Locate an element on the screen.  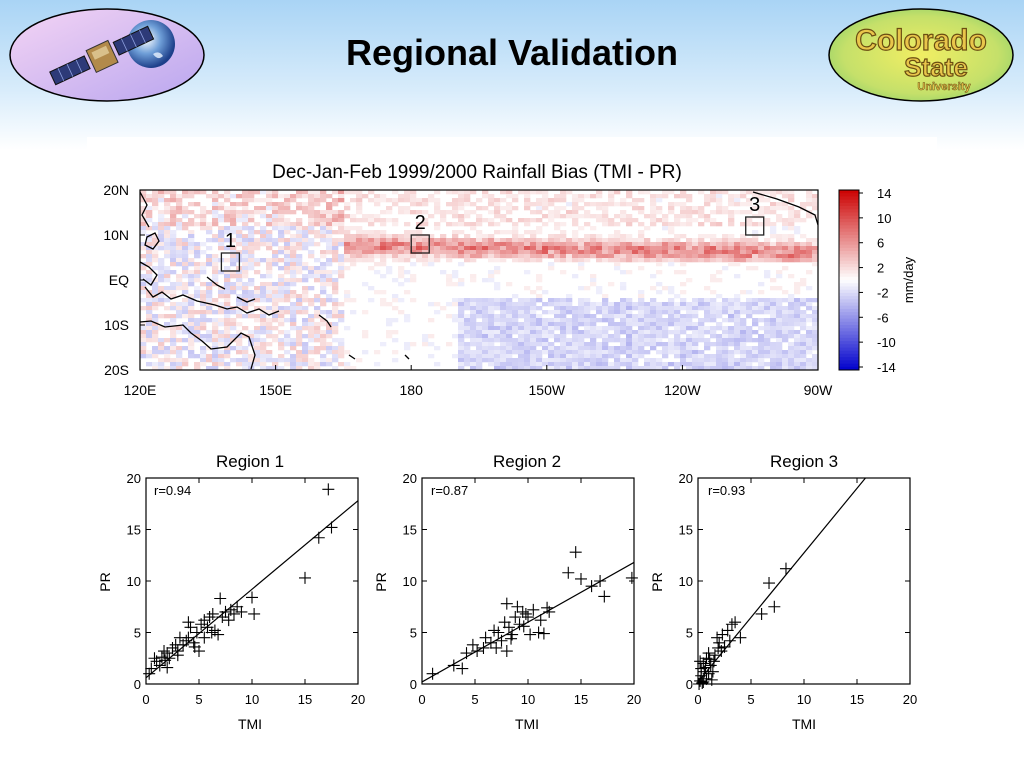
x-tick-label: 0 is located at coordinates (697, 699).